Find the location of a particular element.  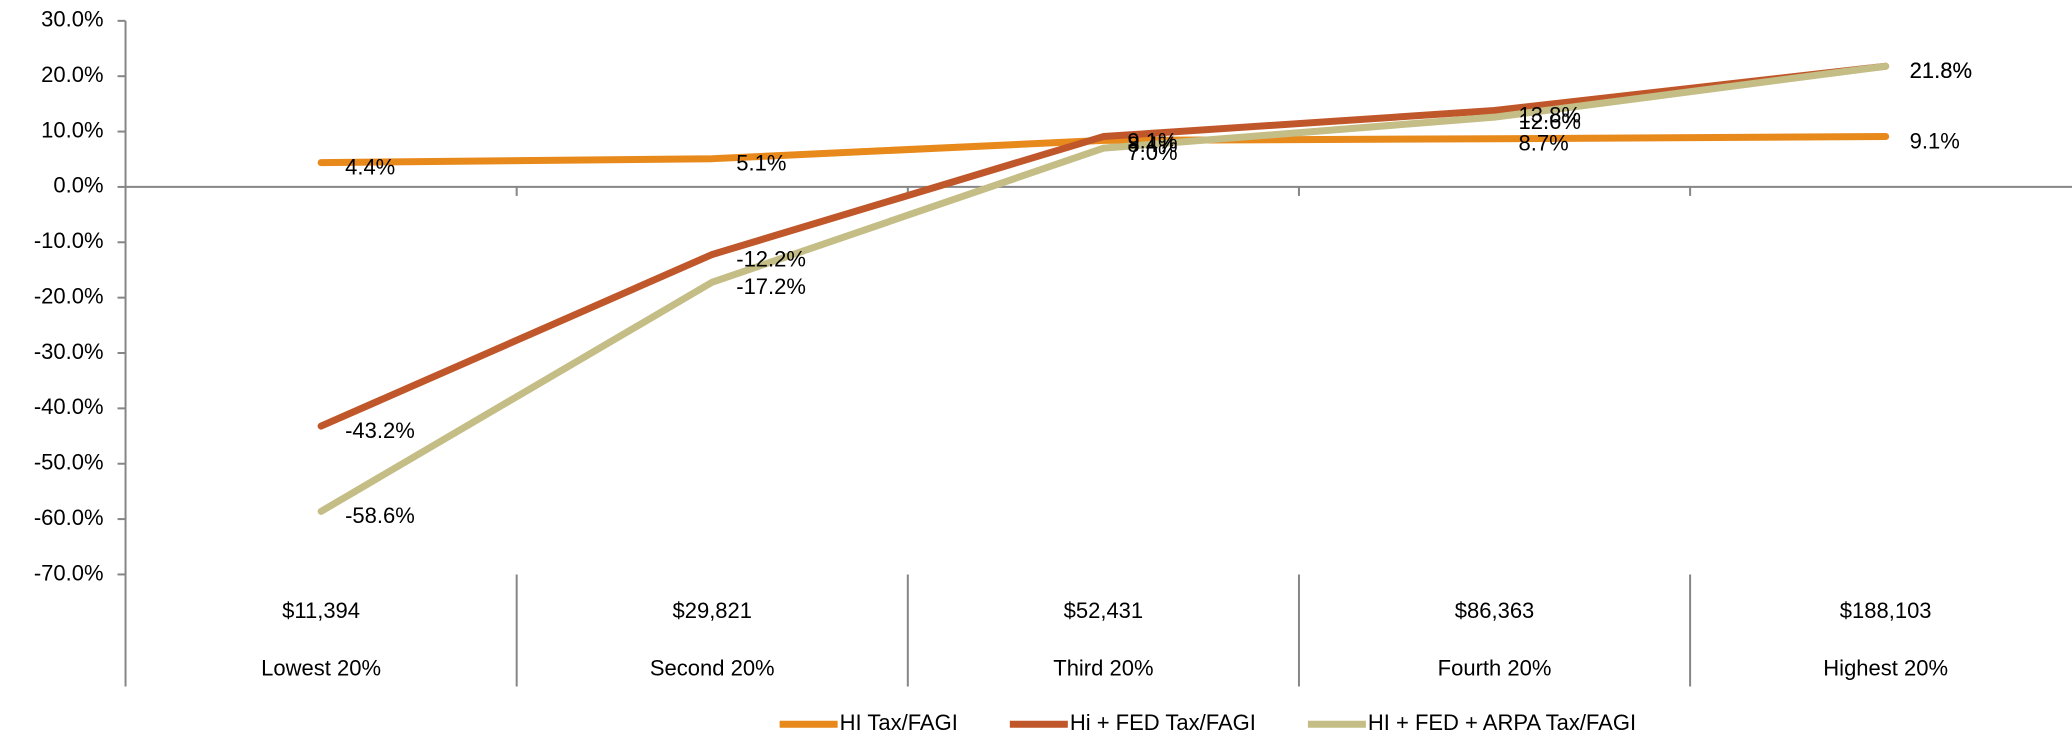

data-label: 12.6% is located at coordinates (1550, 121).